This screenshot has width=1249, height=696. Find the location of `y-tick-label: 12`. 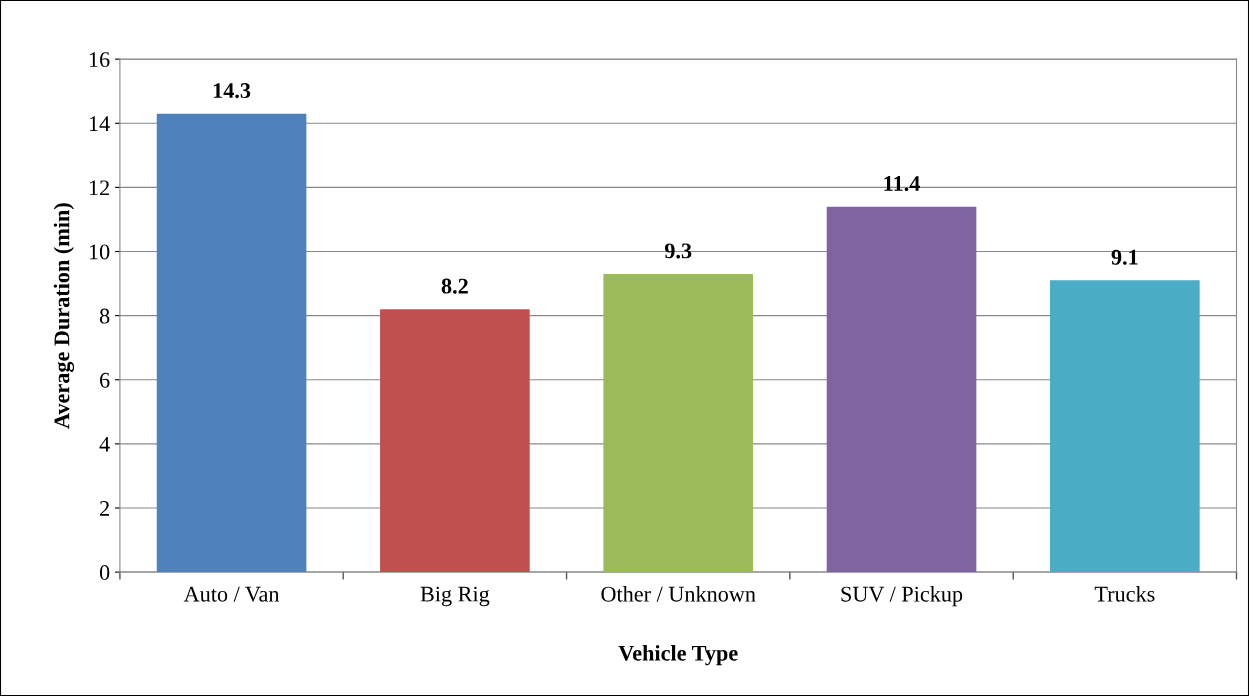

y-tick-label: 12 is located at coordinates (99, 188).